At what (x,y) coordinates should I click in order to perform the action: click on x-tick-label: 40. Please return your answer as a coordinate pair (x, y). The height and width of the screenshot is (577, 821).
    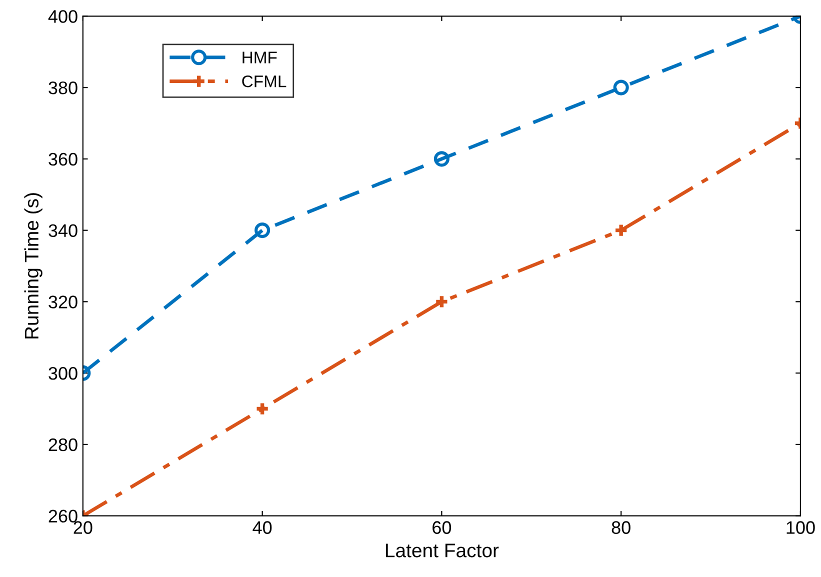
    Looking at the image, I should click on (262, 527).